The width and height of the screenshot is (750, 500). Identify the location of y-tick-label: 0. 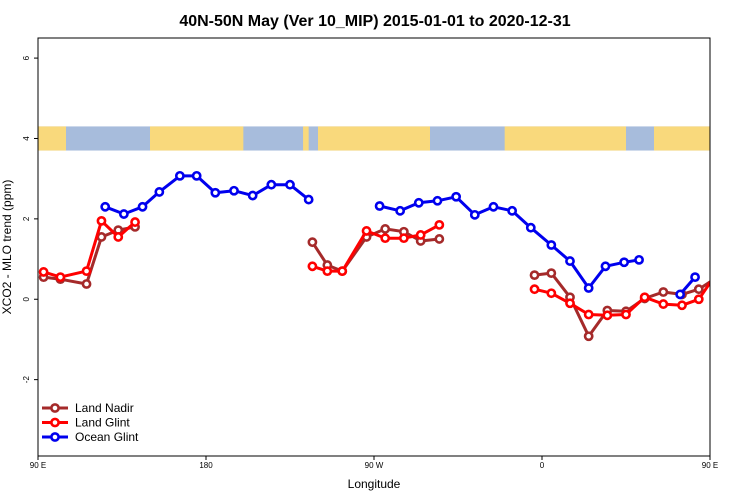
(26, 298).